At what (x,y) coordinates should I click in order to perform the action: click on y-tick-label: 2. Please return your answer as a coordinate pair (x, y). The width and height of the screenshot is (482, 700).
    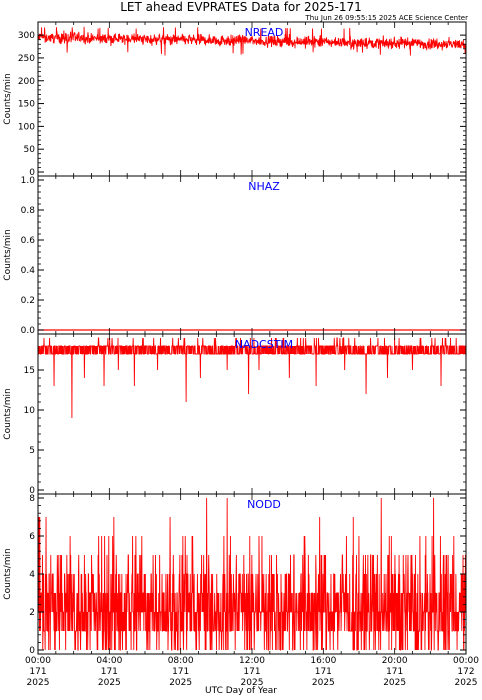
    Looking at the image, I should click on (32, 613).